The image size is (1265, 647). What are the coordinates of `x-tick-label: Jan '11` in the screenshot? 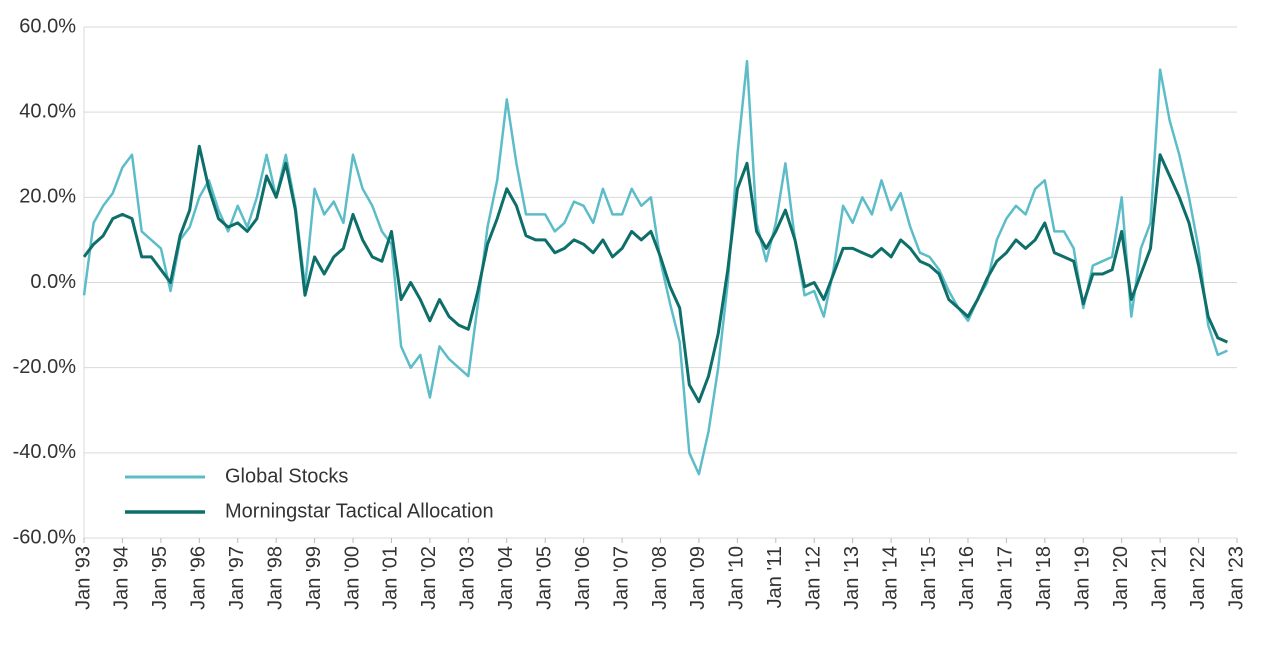 It's located at (775, 577).